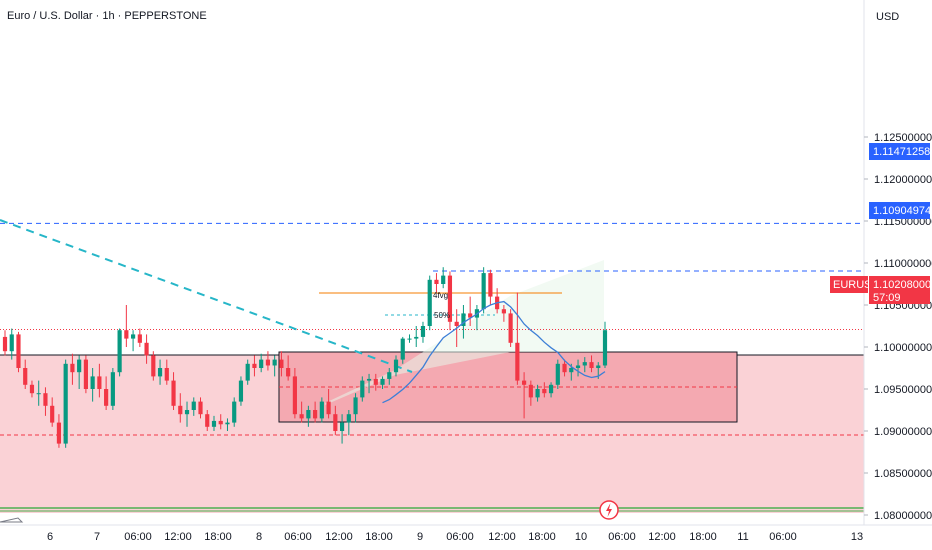 The height and width of the screenshot is (550, 932). I want to click on time-scale-handle, so click(12, 520).